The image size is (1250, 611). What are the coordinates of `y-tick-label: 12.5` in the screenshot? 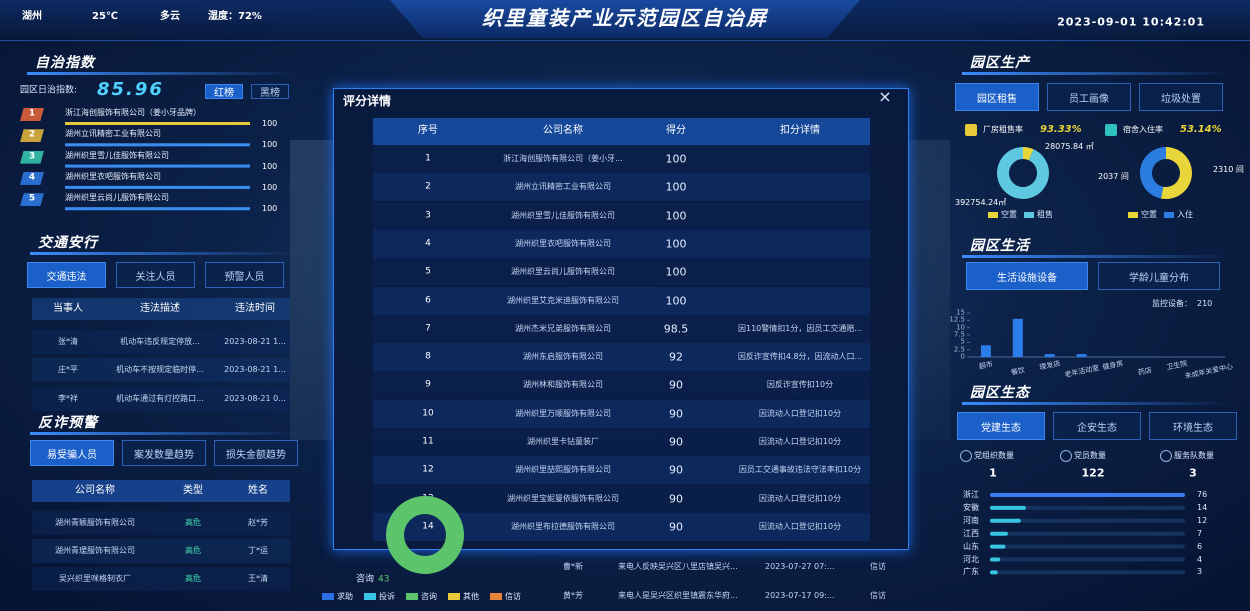 It's located at (957, 319).